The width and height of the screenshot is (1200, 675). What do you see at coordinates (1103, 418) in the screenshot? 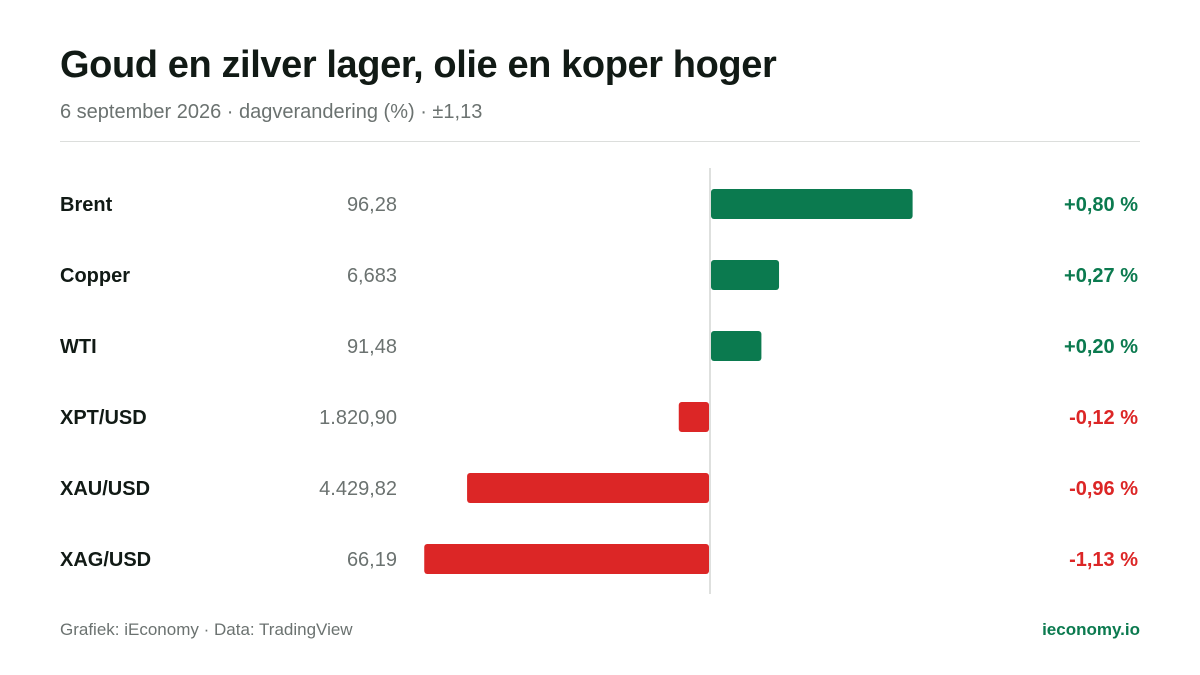
I see `value-label: -0,12 %` at bounding box center [1103, 418].